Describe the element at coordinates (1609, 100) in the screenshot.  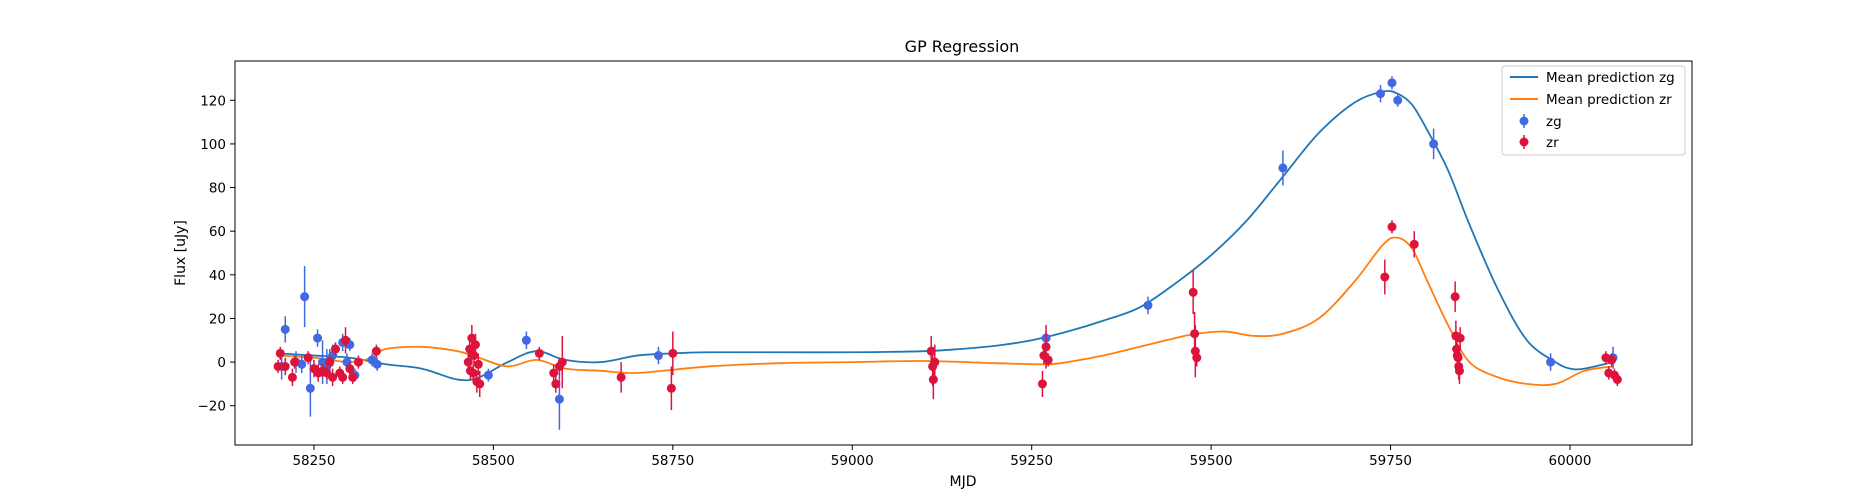
I see `legend-label-zr-line: Mean prediction zr` at that location.